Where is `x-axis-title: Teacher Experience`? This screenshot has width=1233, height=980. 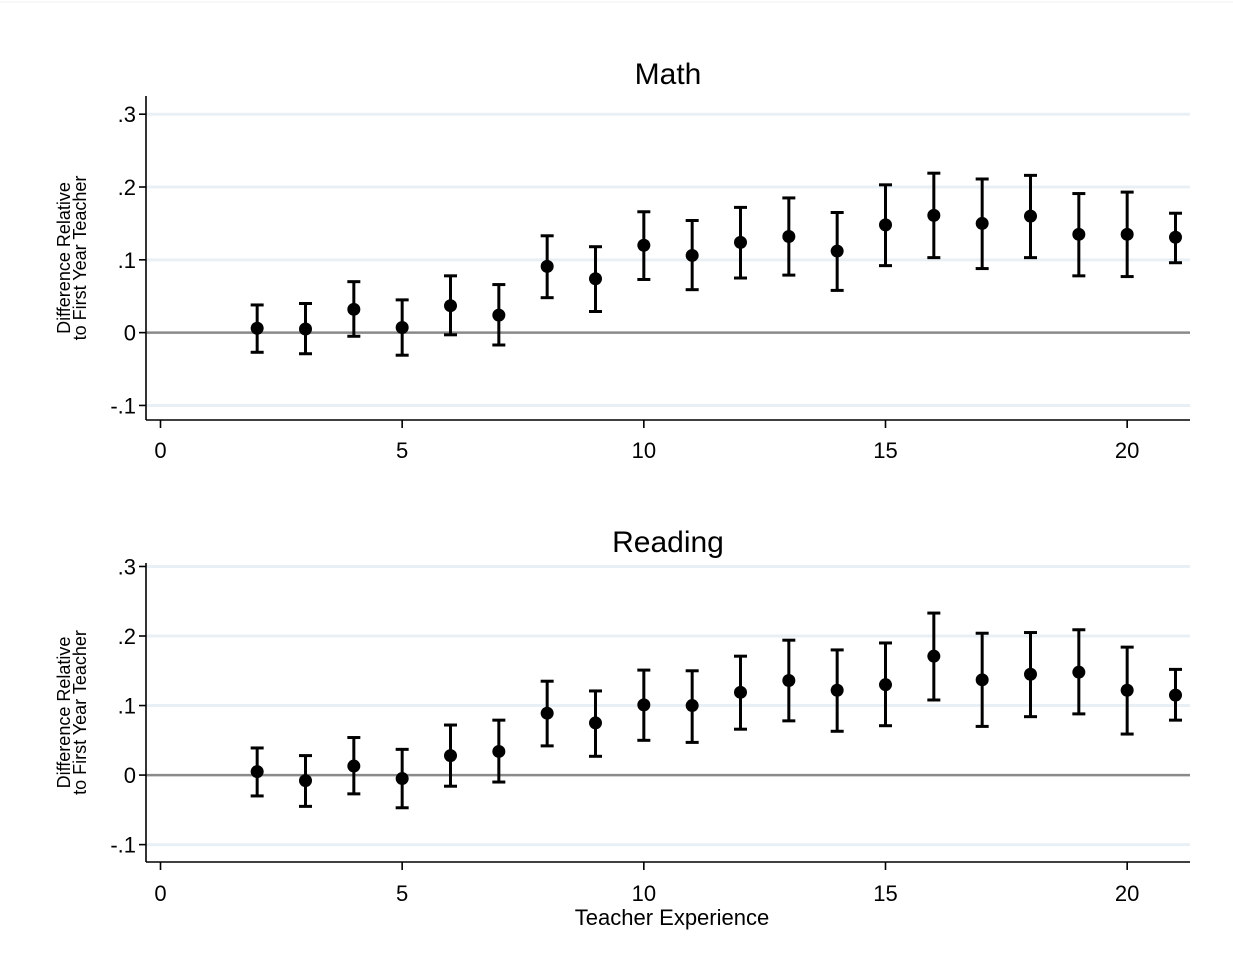 x-axis-title: Teacher Experience is located at coordinates (672, 917).